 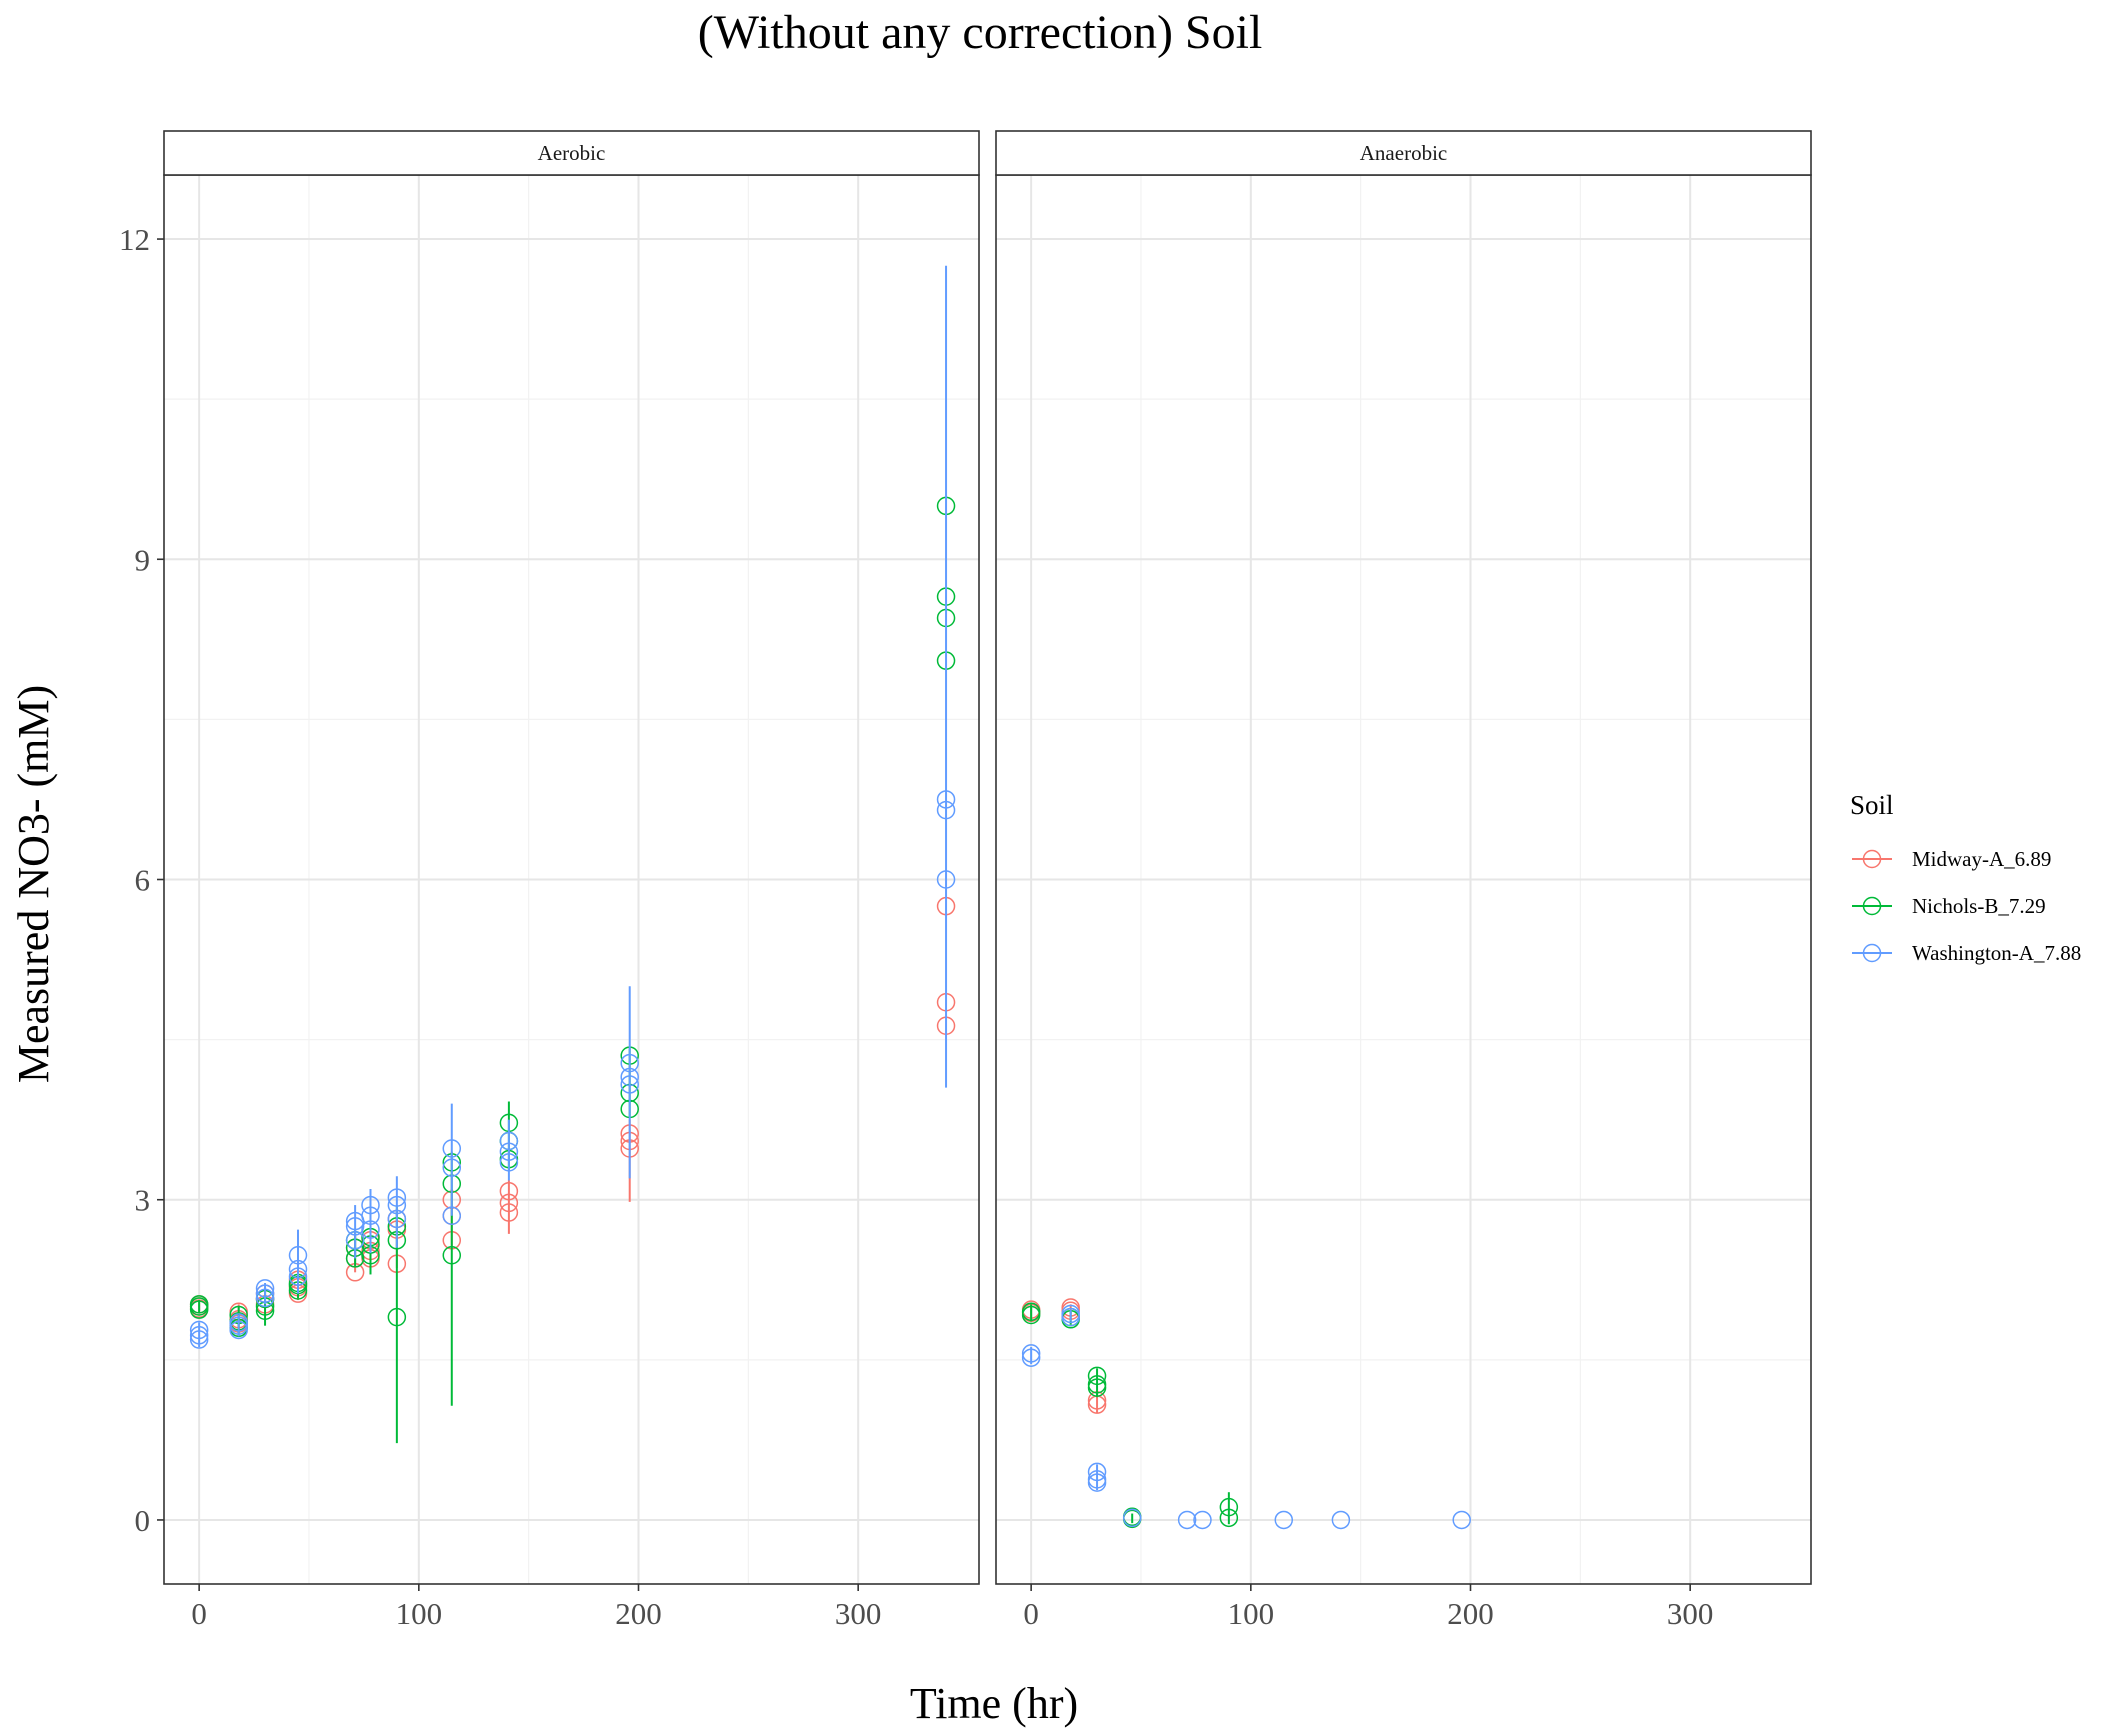 What do you see at coordinates (994, 1703) in the screenshot?
I see `x-axis-title: Time (hr)` at bounding box center [994, 1703].